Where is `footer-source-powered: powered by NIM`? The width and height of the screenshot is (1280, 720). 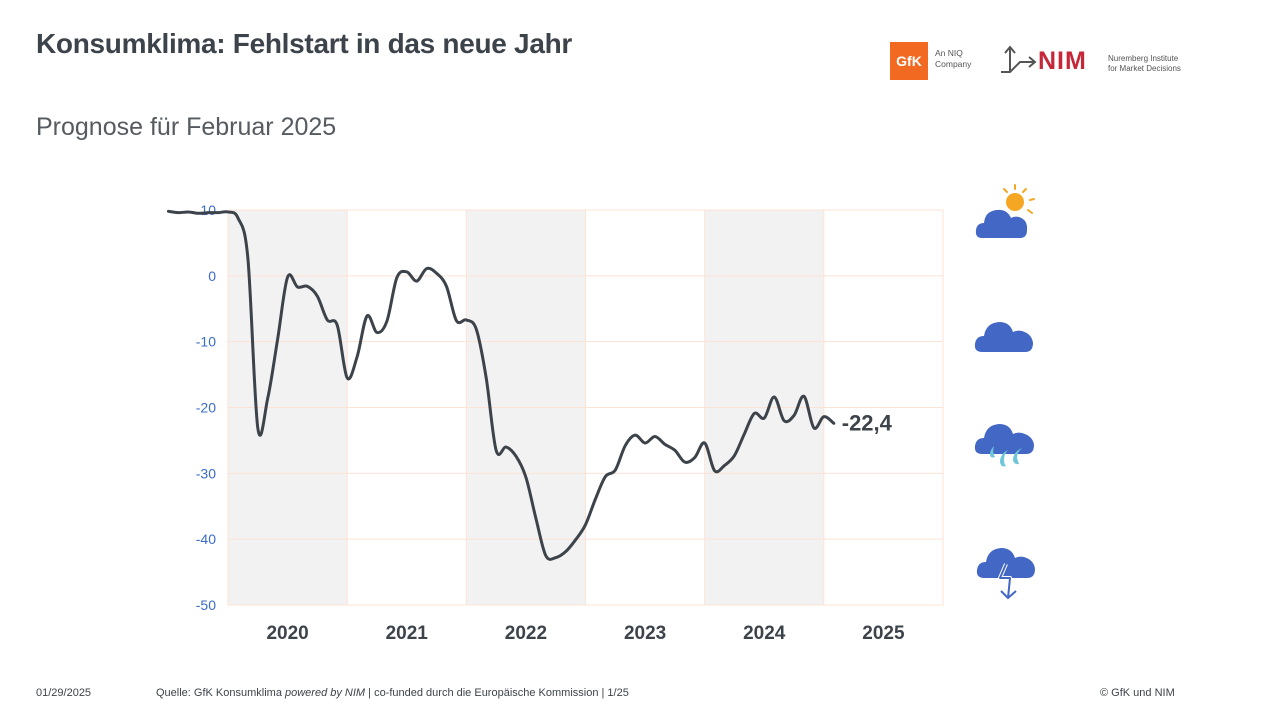
footer-source-powered: powered by NIM is located at coordinates (325, 693).